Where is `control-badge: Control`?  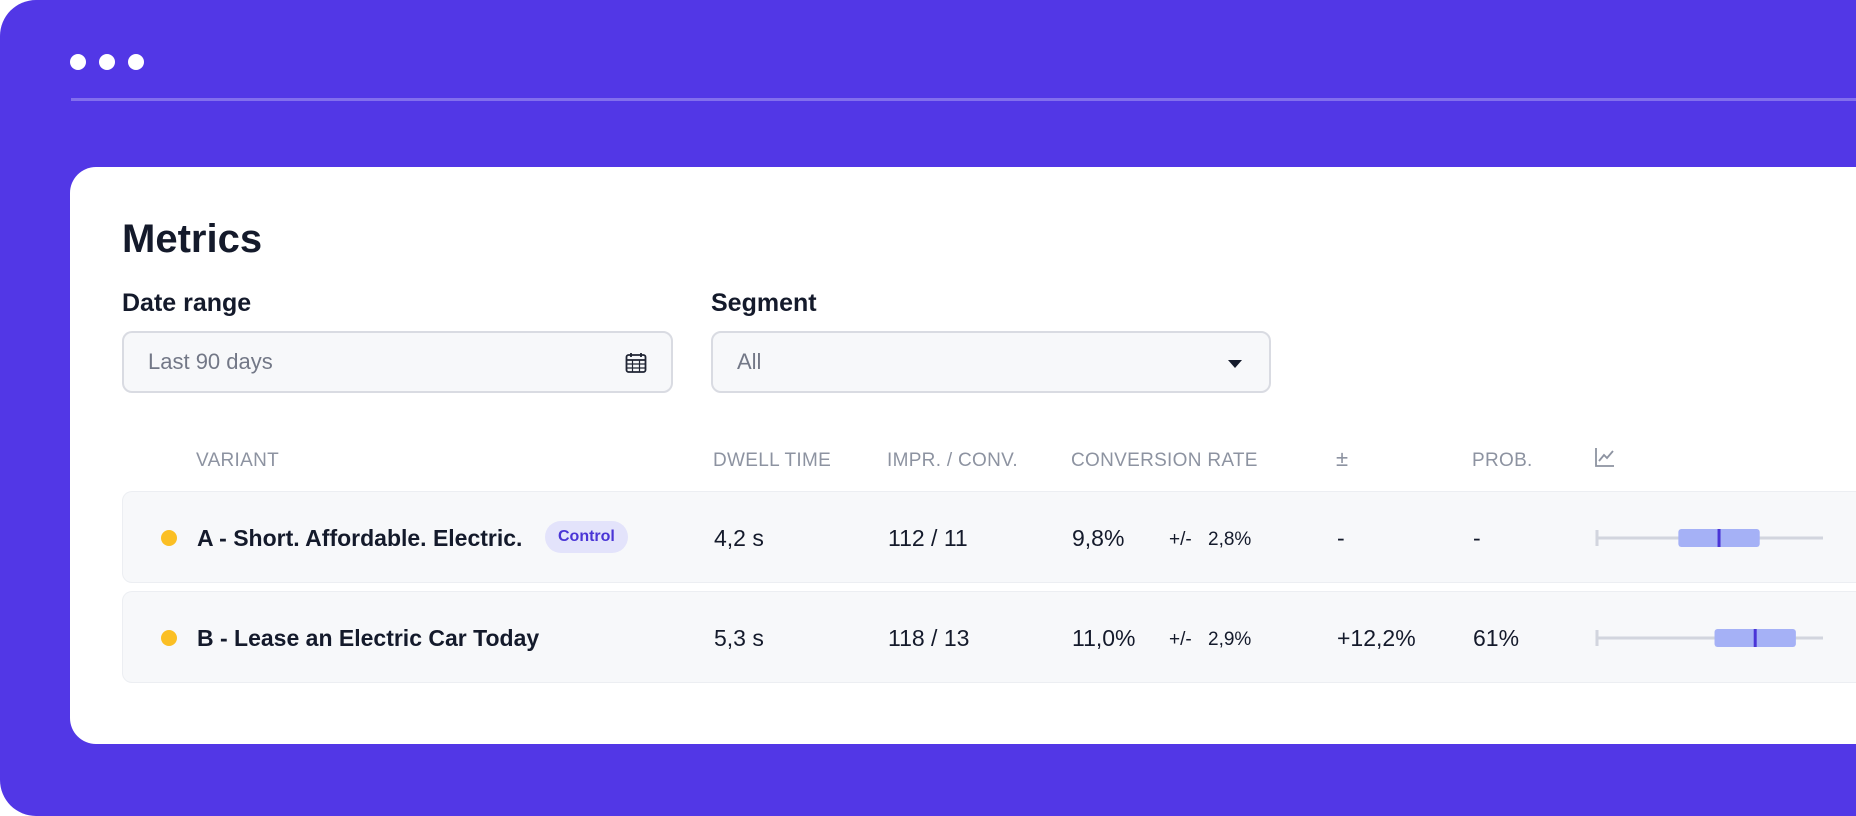 control-badge: Control is located at coordinates (586, 537).